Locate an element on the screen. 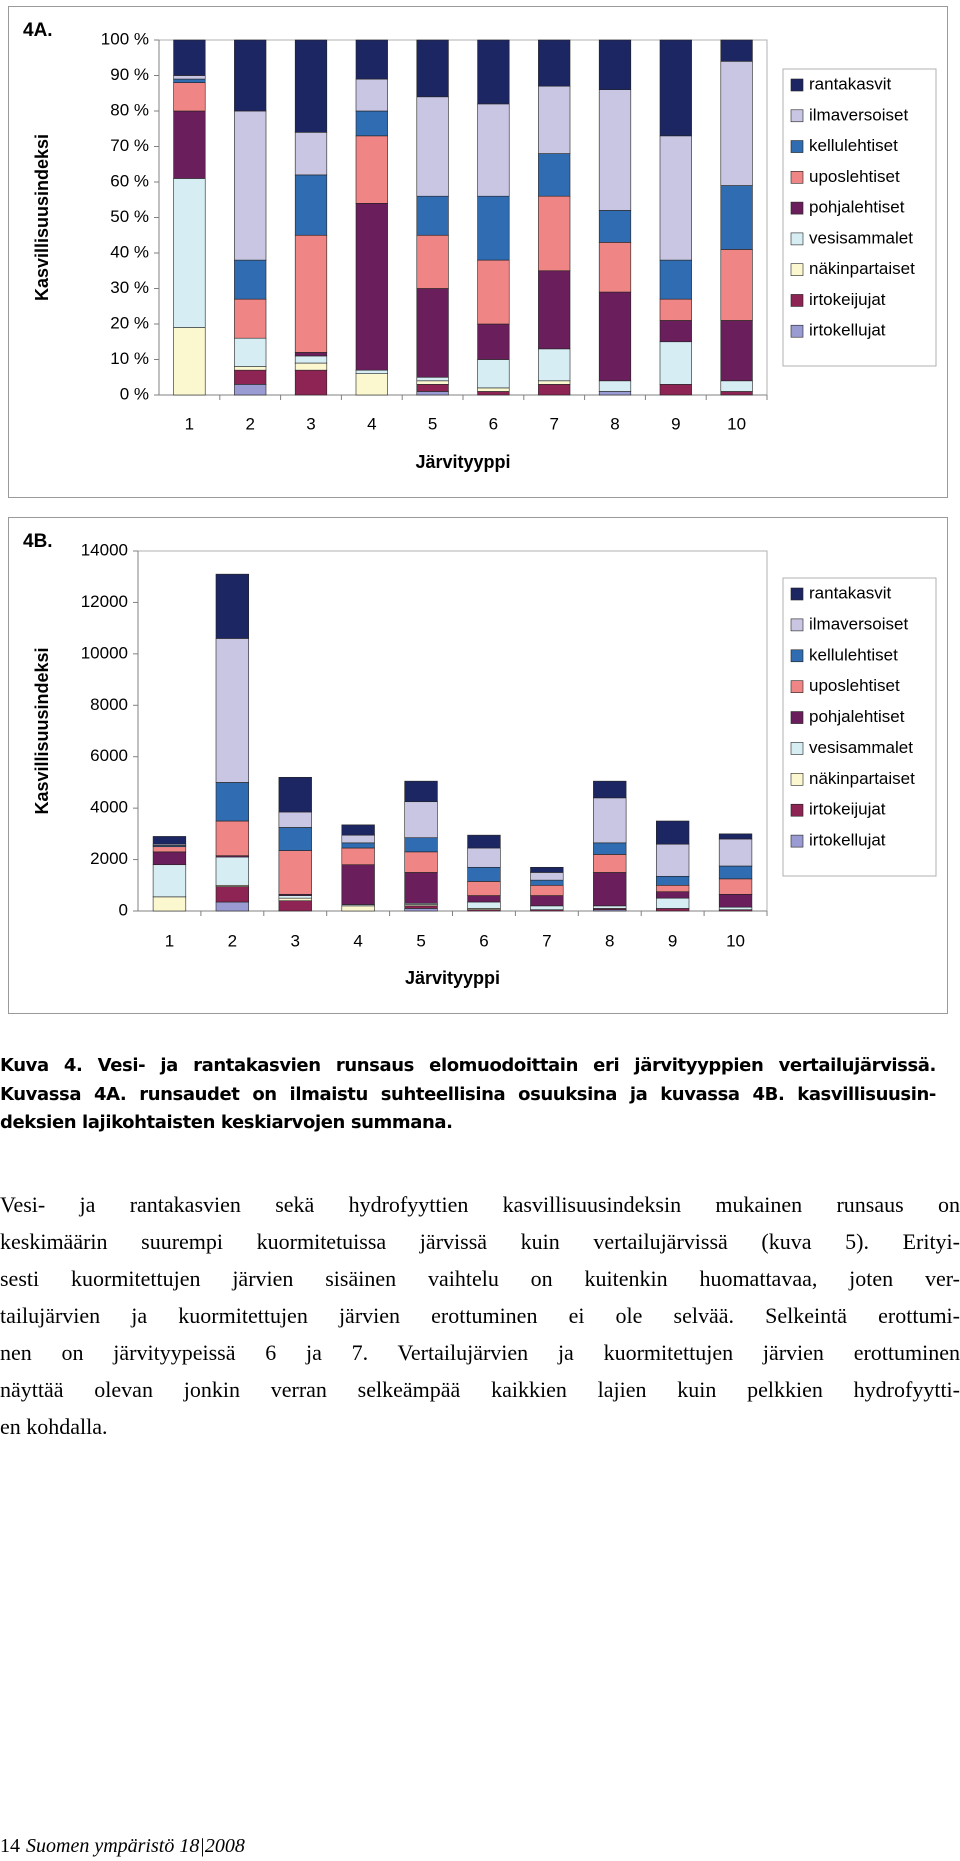  y-tick-label: 20 % is located at coordinates (129, 322).